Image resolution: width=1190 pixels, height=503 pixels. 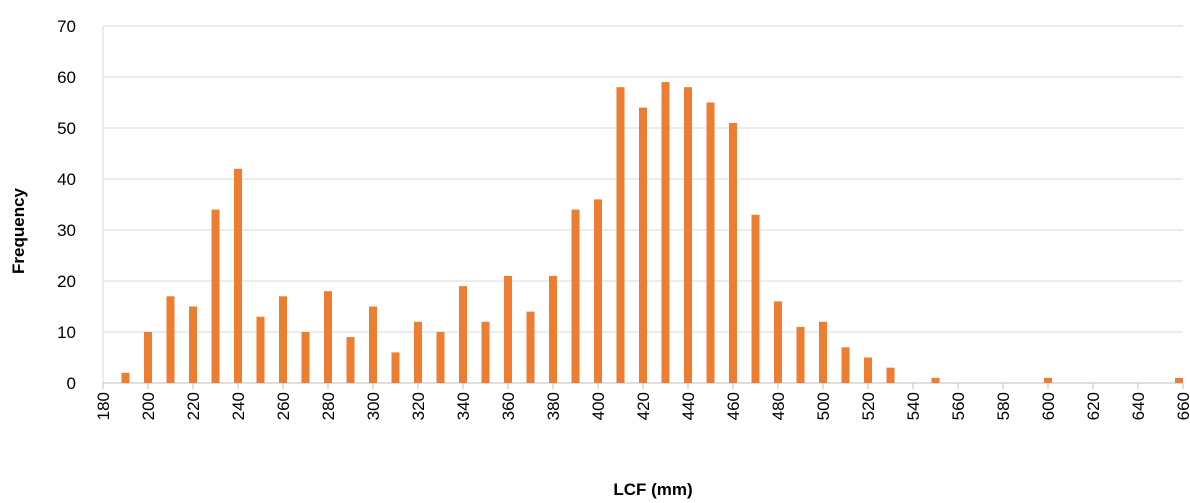 What do you see at coordinates (598, 406) in the screenshot?
I see `x-tick-label: 400` at bounding box center [598, 406].